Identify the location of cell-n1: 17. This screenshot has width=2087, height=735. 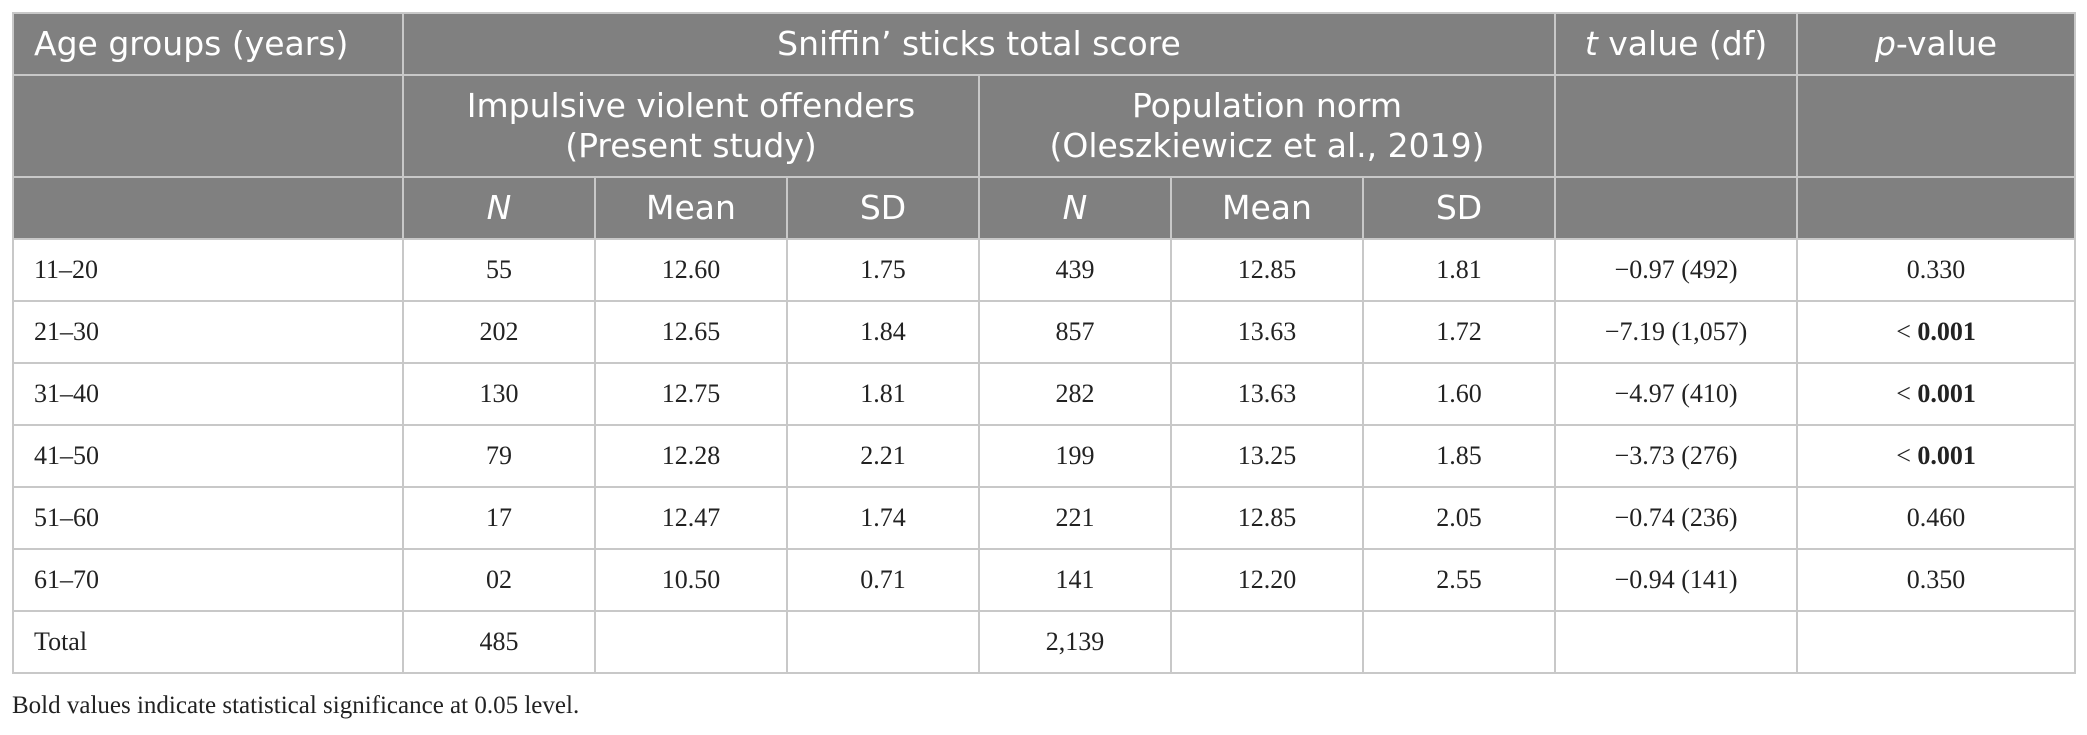
(499, 518).